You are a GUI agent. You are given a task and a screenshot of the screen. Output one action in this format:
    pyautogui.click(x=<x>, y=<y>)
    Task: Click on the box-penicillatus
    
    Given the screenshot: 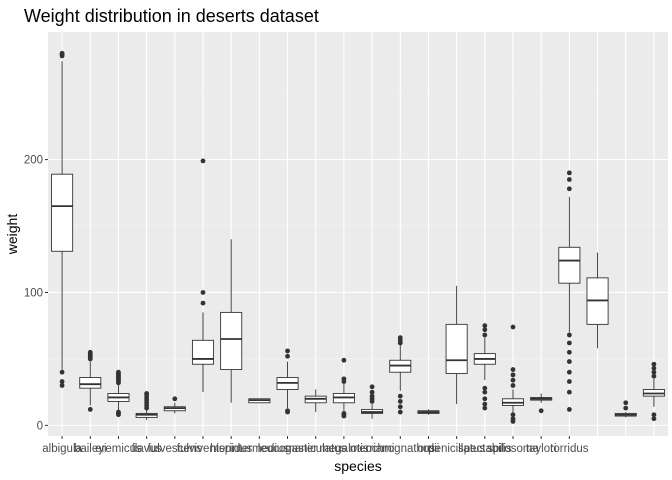 What is the action you would take?
    pyautogui.click(x=456, y=345)
    